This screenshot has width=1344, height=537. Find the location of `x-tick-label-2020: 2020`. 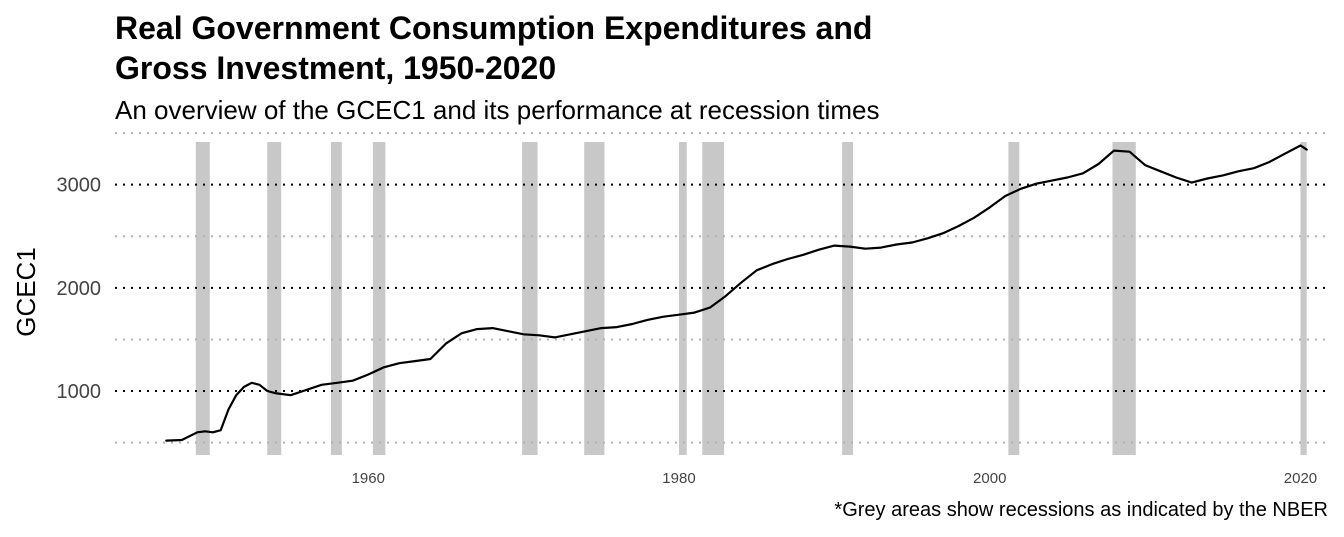

x-tick-label-2020: 2020 is located at coordinates (1300, 478).